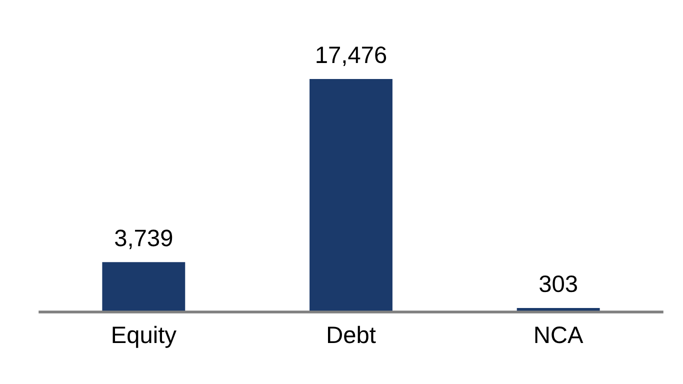 The width and height of the screenshot is (683, 384). I want to click on x-tick-label: Equity, so click(144, 337).